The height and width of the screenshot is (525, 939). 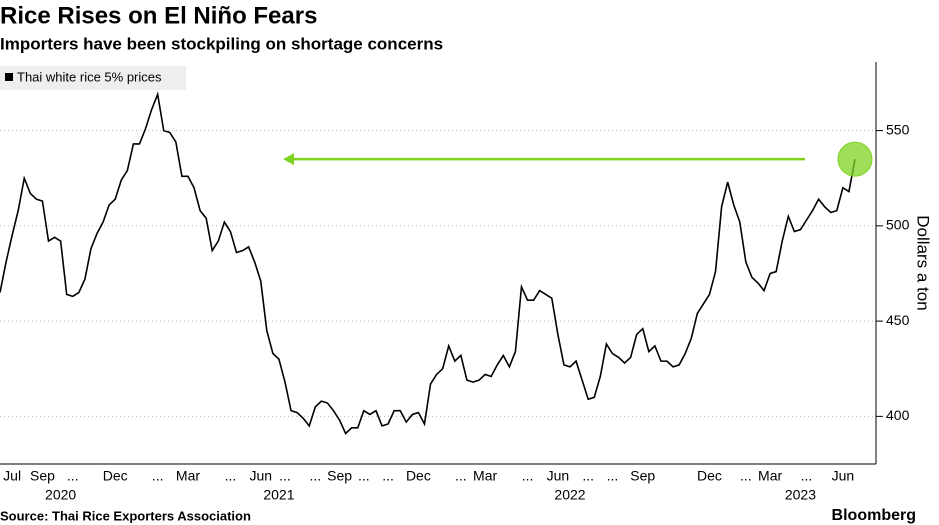 I want to click on x-year-label: 2022, so click(x=569, y=495).